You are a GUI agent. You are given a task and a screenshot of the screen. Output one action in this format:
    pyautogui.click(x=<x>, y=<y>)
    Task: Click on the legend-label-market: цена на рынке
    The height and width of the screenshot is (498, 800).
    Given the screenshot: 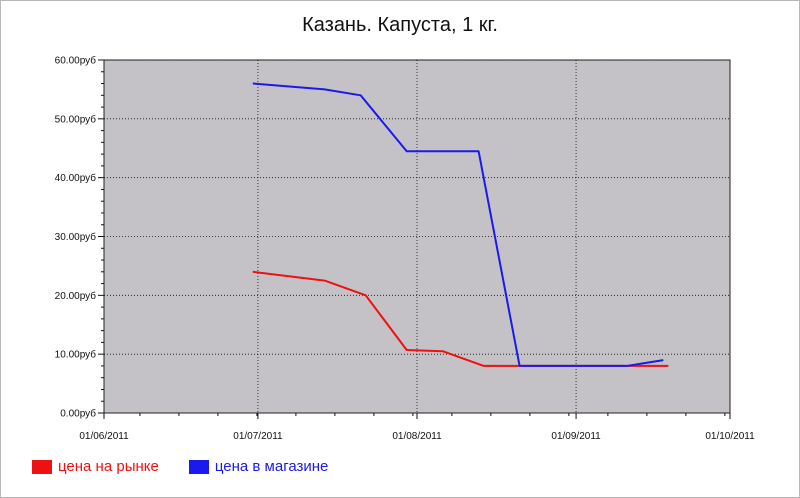 What is the action you would take?
    pyautogui.click(x=108, y=466)
    